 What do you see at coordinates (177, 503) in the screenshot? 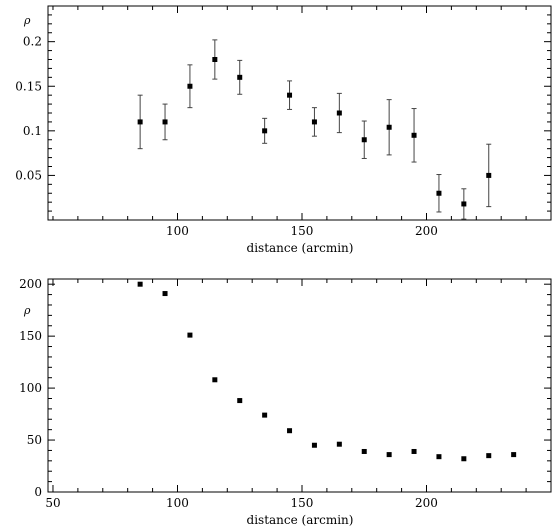
I see `bottom-x-tick-label: 100` at bounding box center [177, 503].